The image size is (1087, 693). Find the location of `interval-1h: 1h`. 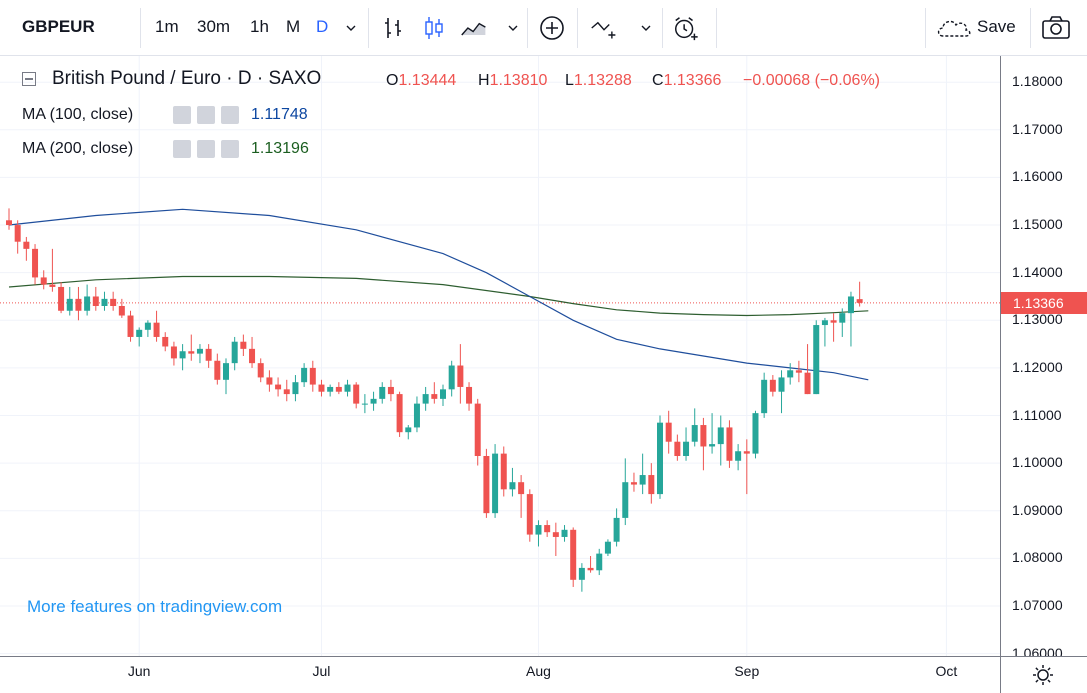

interval-1h: 1h is located at coordinates (259, 26).